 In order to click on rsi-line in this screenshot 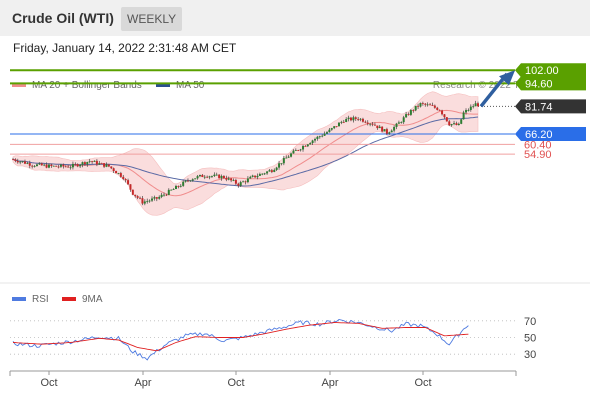, I will do `click(240, 340)`.